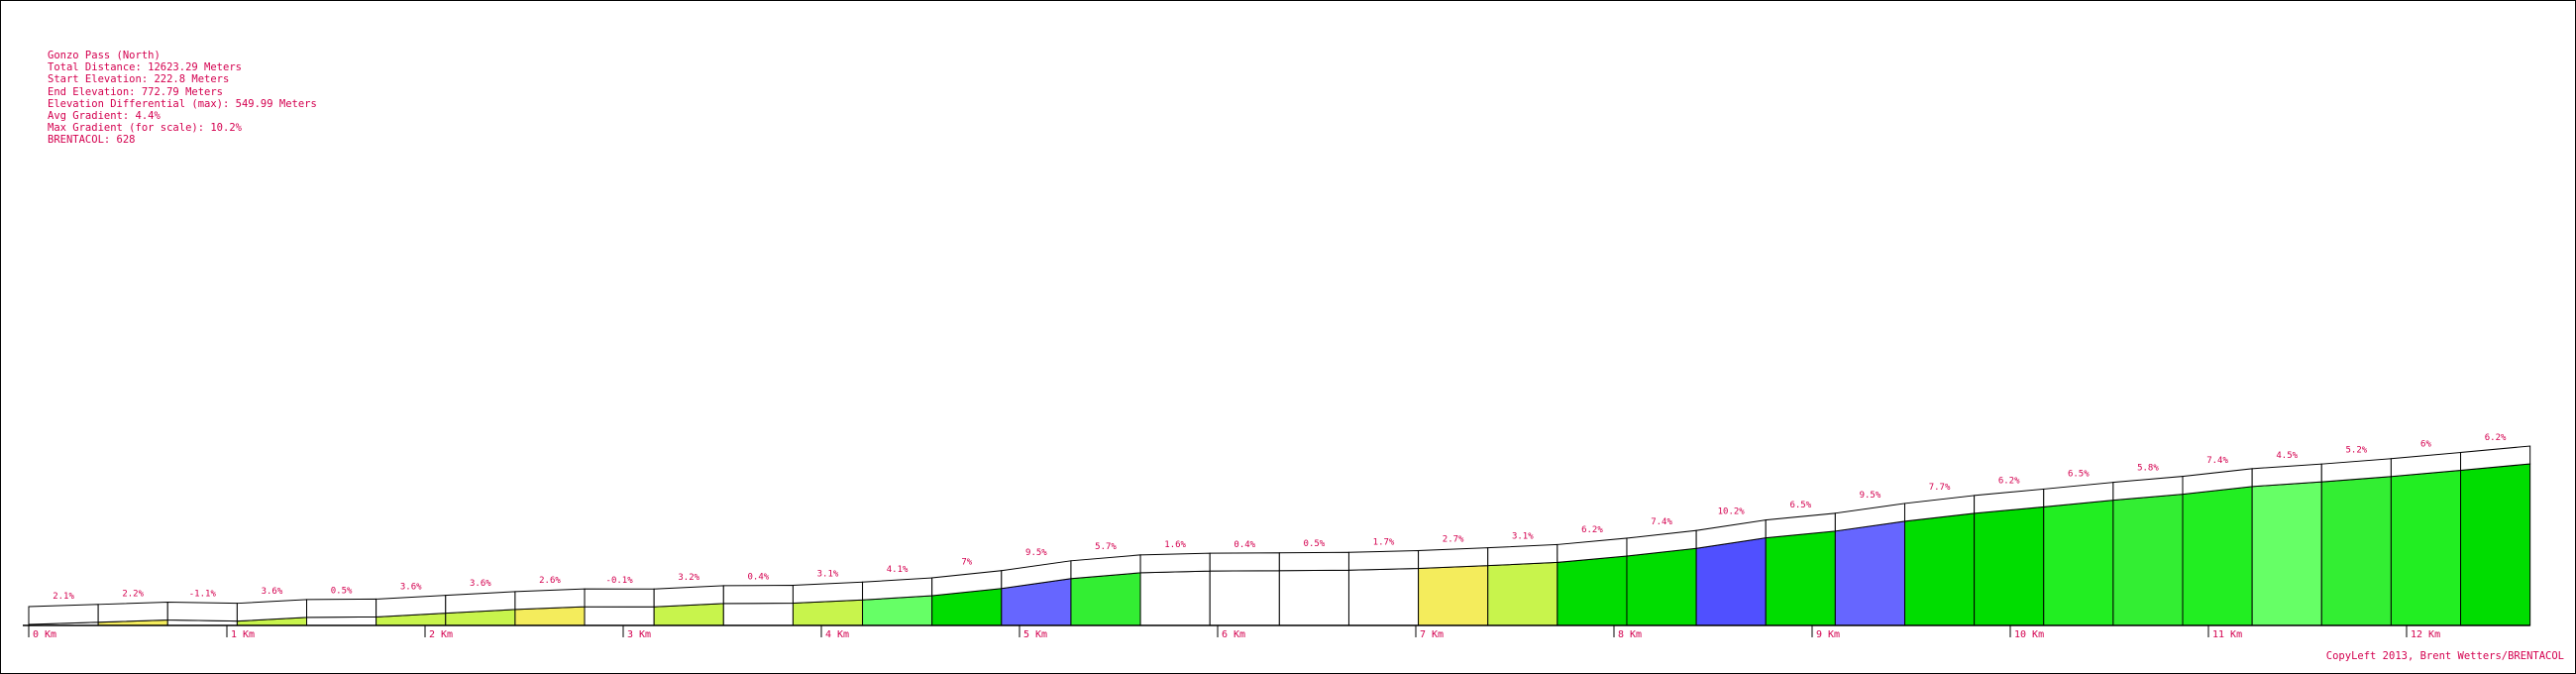  What do you see at coordinates (639, 634) in the screenshot?
I see `x-tick-label: 3 Km` at bounding box center [639, 634].